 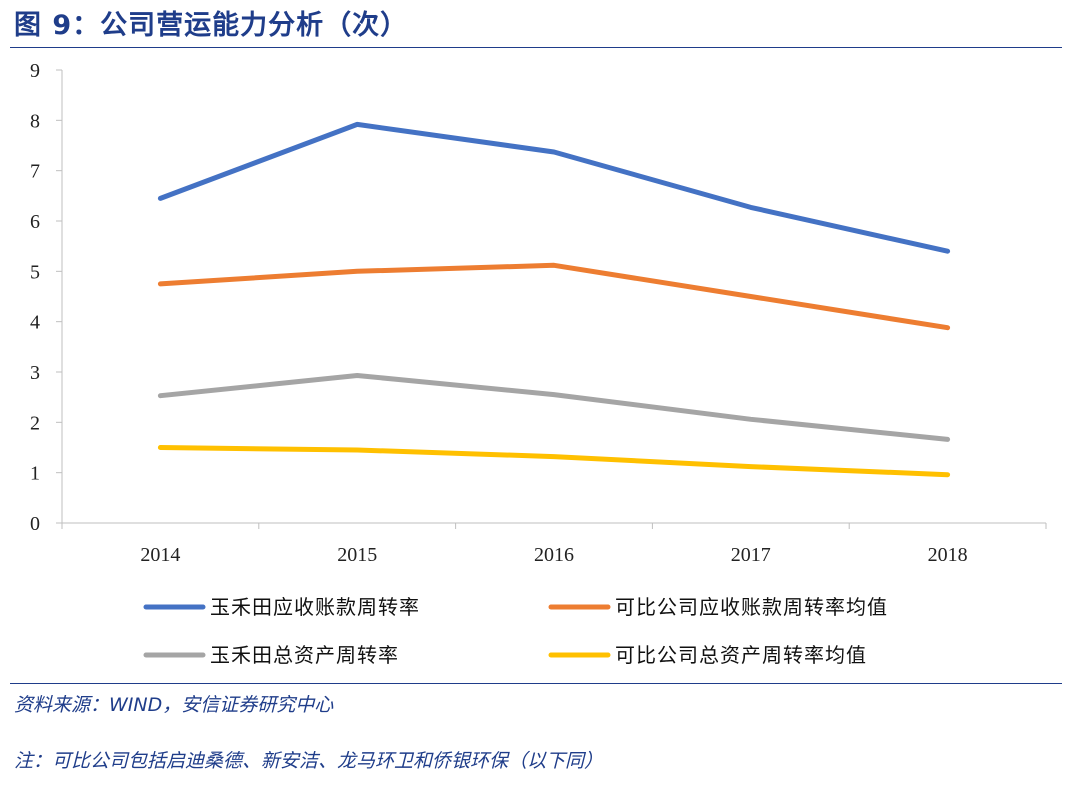 I want to click on y-tick-label: 5, so click(x=35, y=272).